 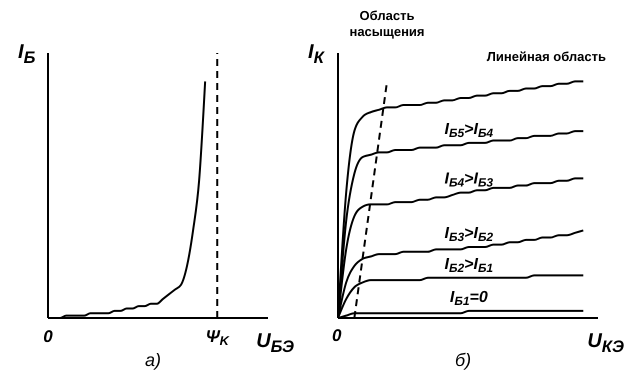 I want to click on series-label: I$_{Б1}$=0, so click(x=469, y=298).